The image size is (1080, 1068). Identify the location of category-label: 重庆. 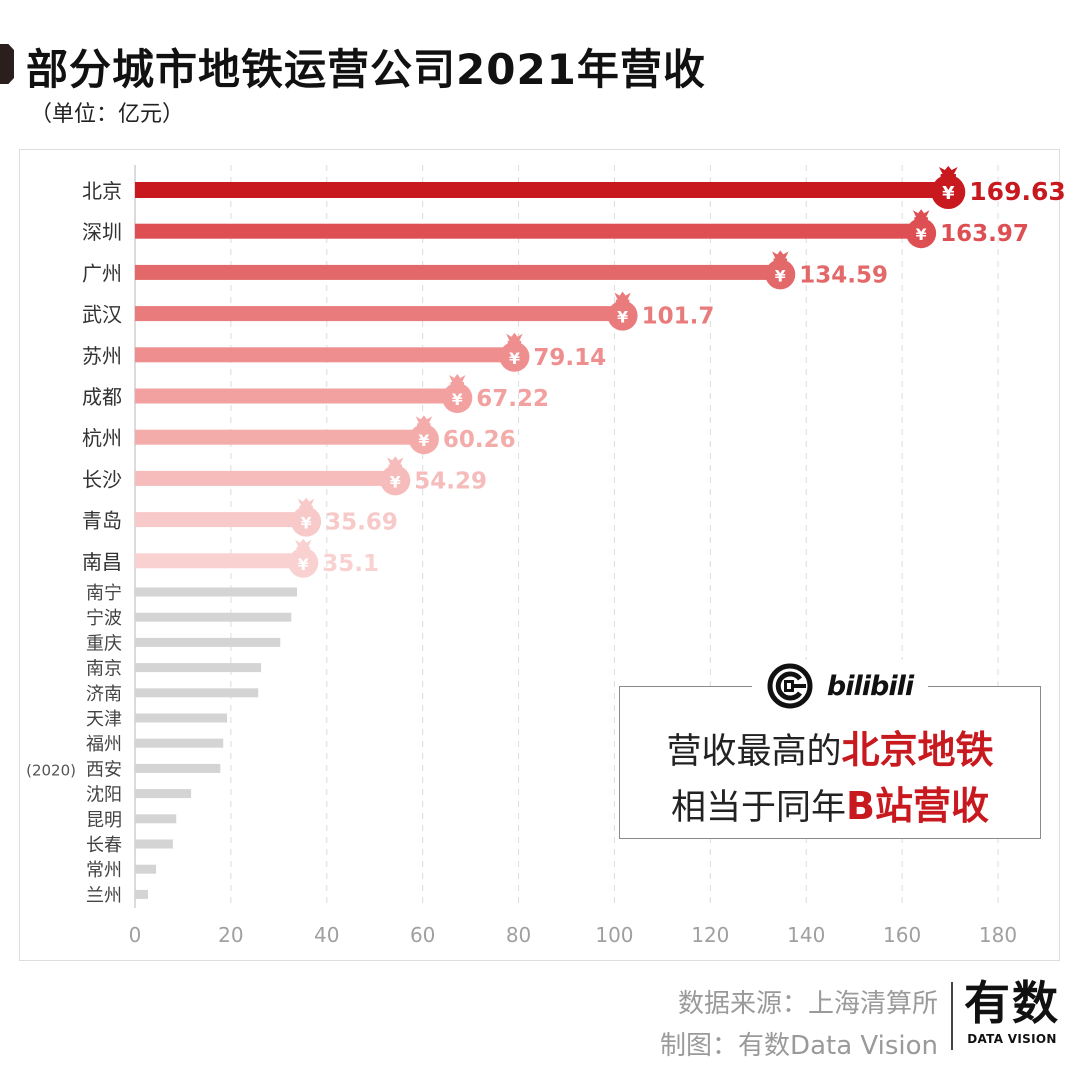
(104, 643).